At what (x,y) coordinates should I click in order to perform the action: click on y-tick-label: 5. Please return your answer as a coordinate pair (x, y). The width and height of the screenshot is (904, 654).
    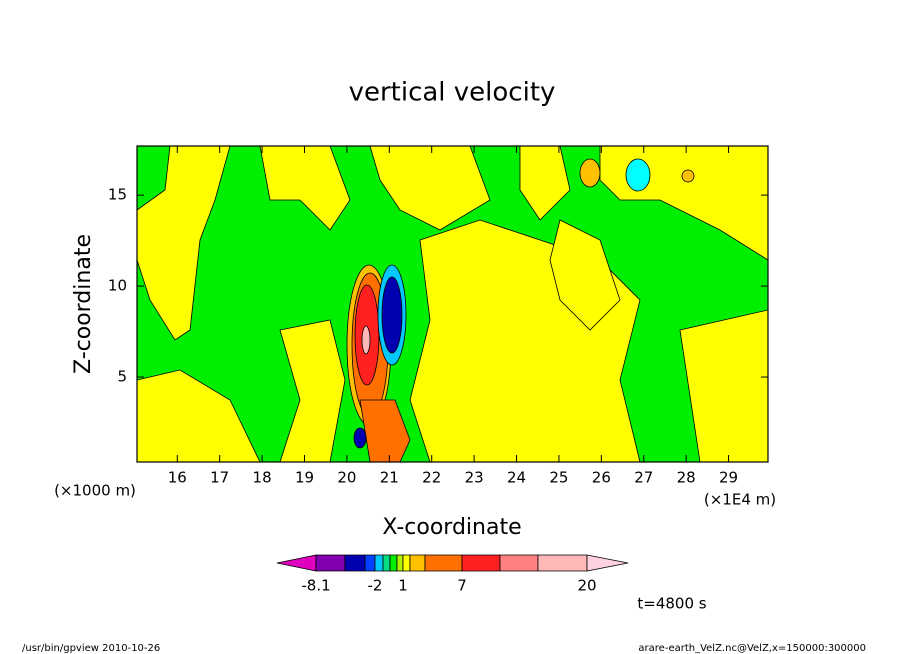
    Looking at the image, I should click on (122, 377).